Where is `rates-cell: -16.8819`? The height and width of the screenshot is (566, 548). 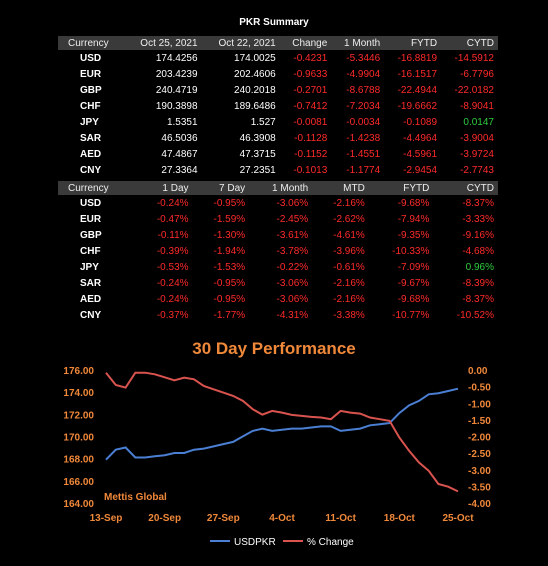 rates-cell: -16.8819 is located at coordinates (417, 58).